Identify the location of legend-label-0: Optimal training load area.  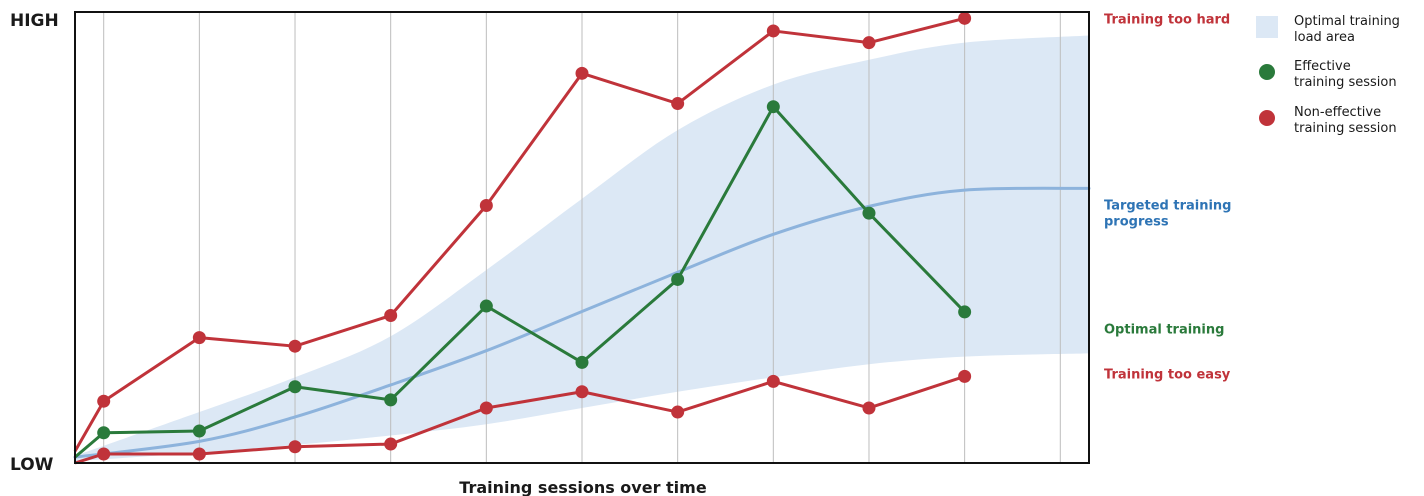
(1347, 29).